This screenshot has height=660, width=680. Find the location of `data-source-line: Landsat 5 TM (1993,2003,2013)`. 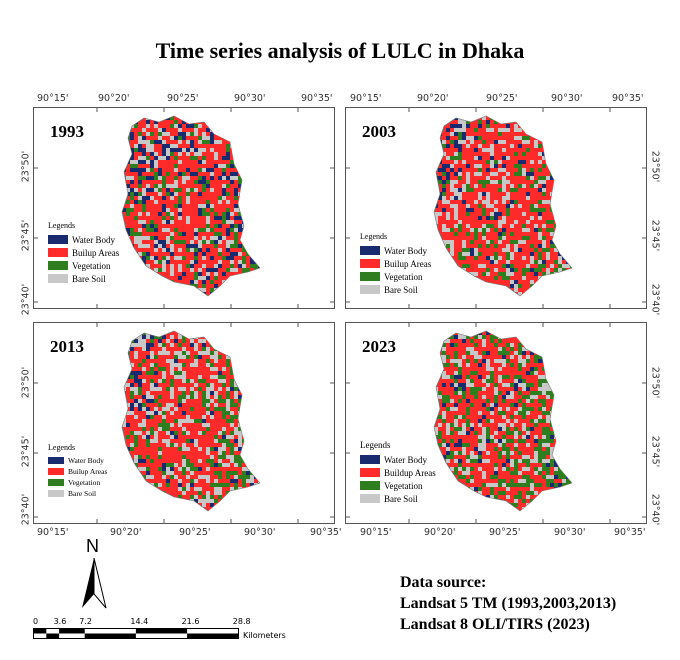

data-source-line: Landsat 5 TM (1993,2003,2013) is located at coordinates (508, 603).